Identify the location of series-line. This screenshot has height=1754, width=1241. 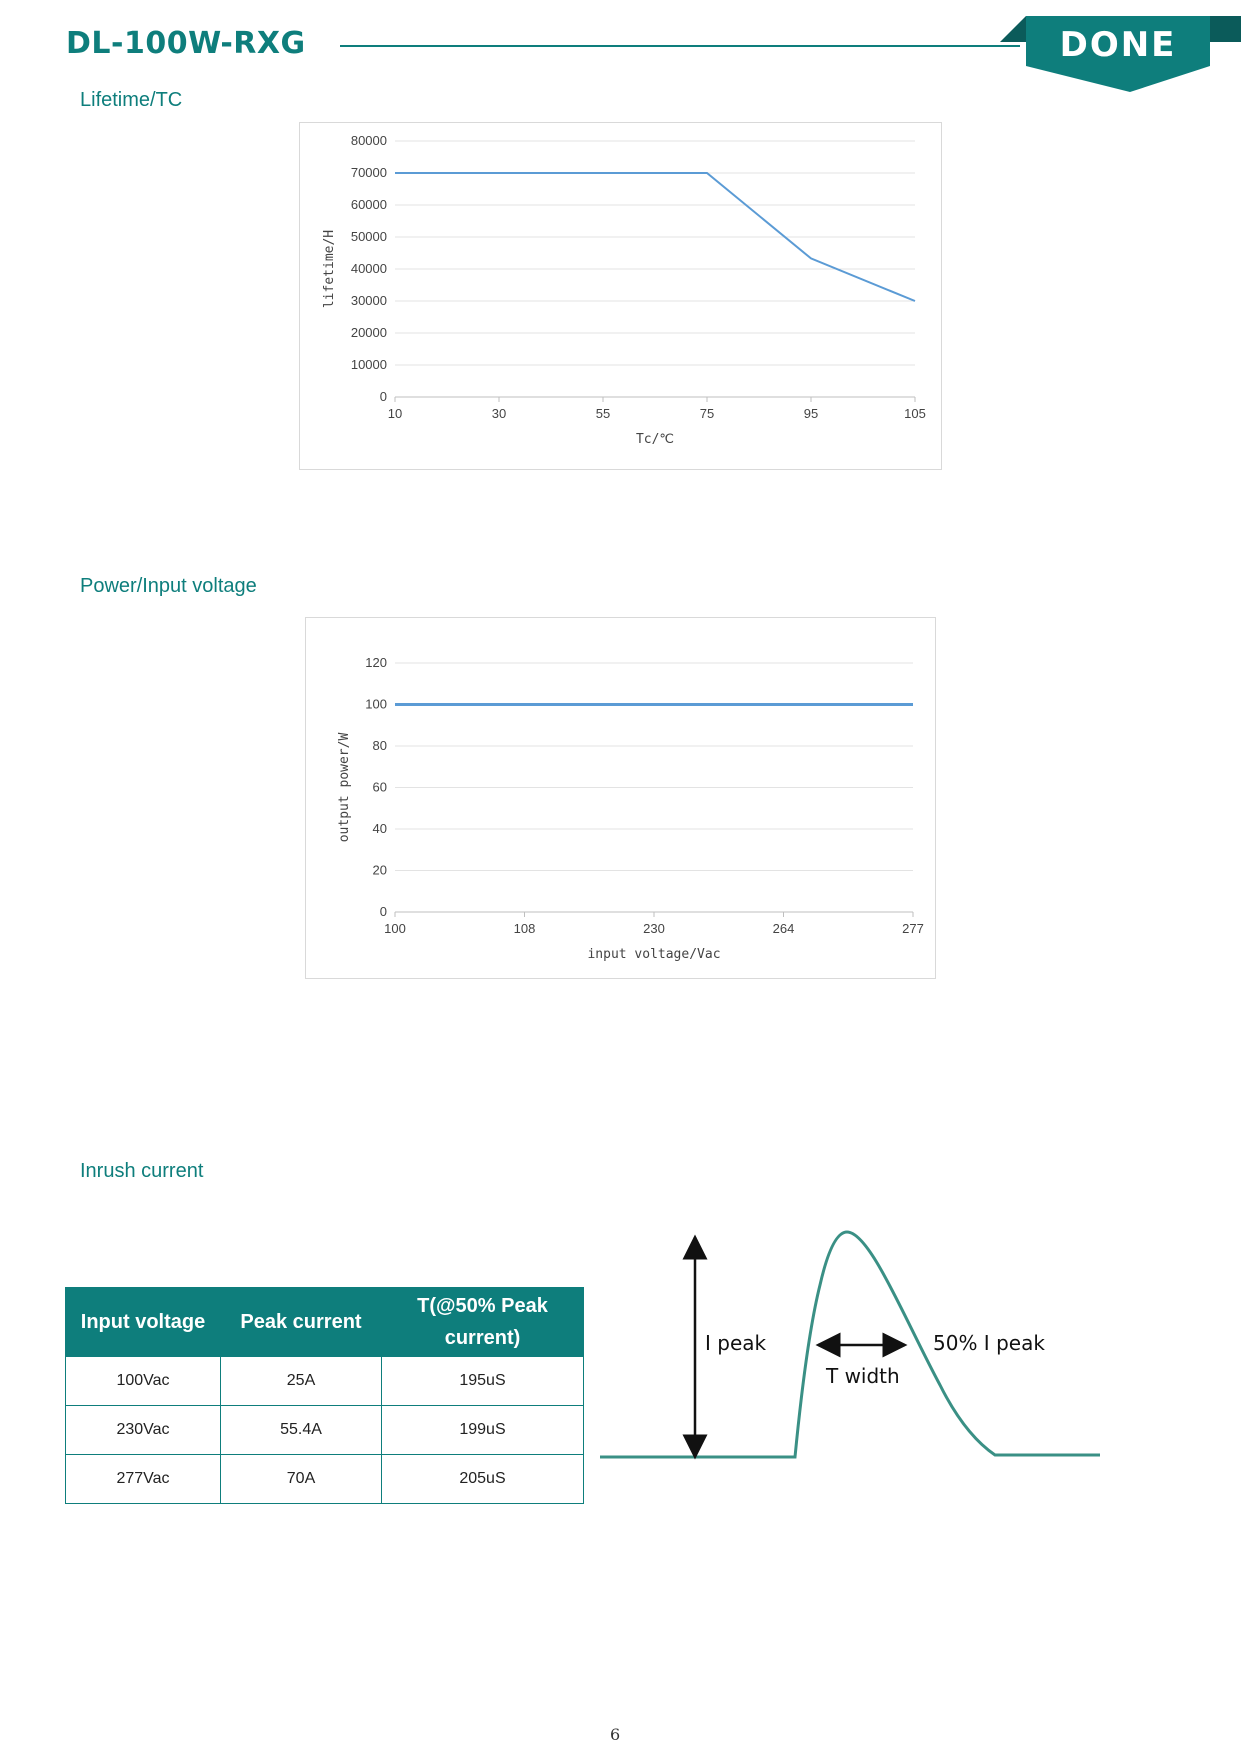
(655, 237).